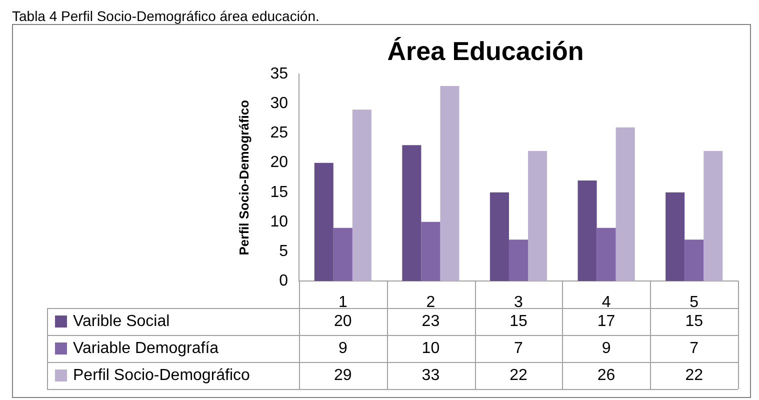  What do you see at coordinates (485, 51) in the screenshot?
I see `chart-title: Área Educación` at bounding box center [485, 51].